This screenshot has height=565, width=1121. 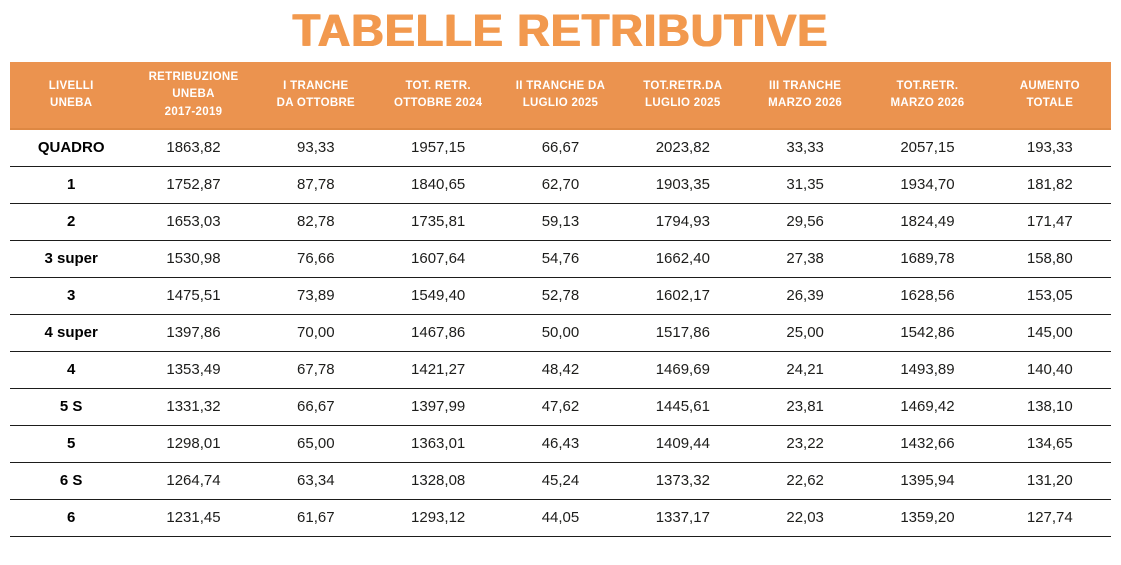 I want to click on value-cell: 1359,20, so click(x=927, y=518).